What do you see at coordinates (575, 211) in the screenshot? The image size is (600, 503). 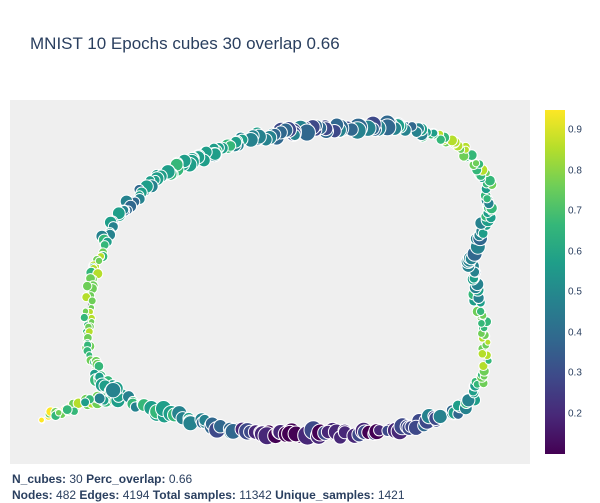 I see `colorbar-tick: 0.7` at bounding box center [575, 211].